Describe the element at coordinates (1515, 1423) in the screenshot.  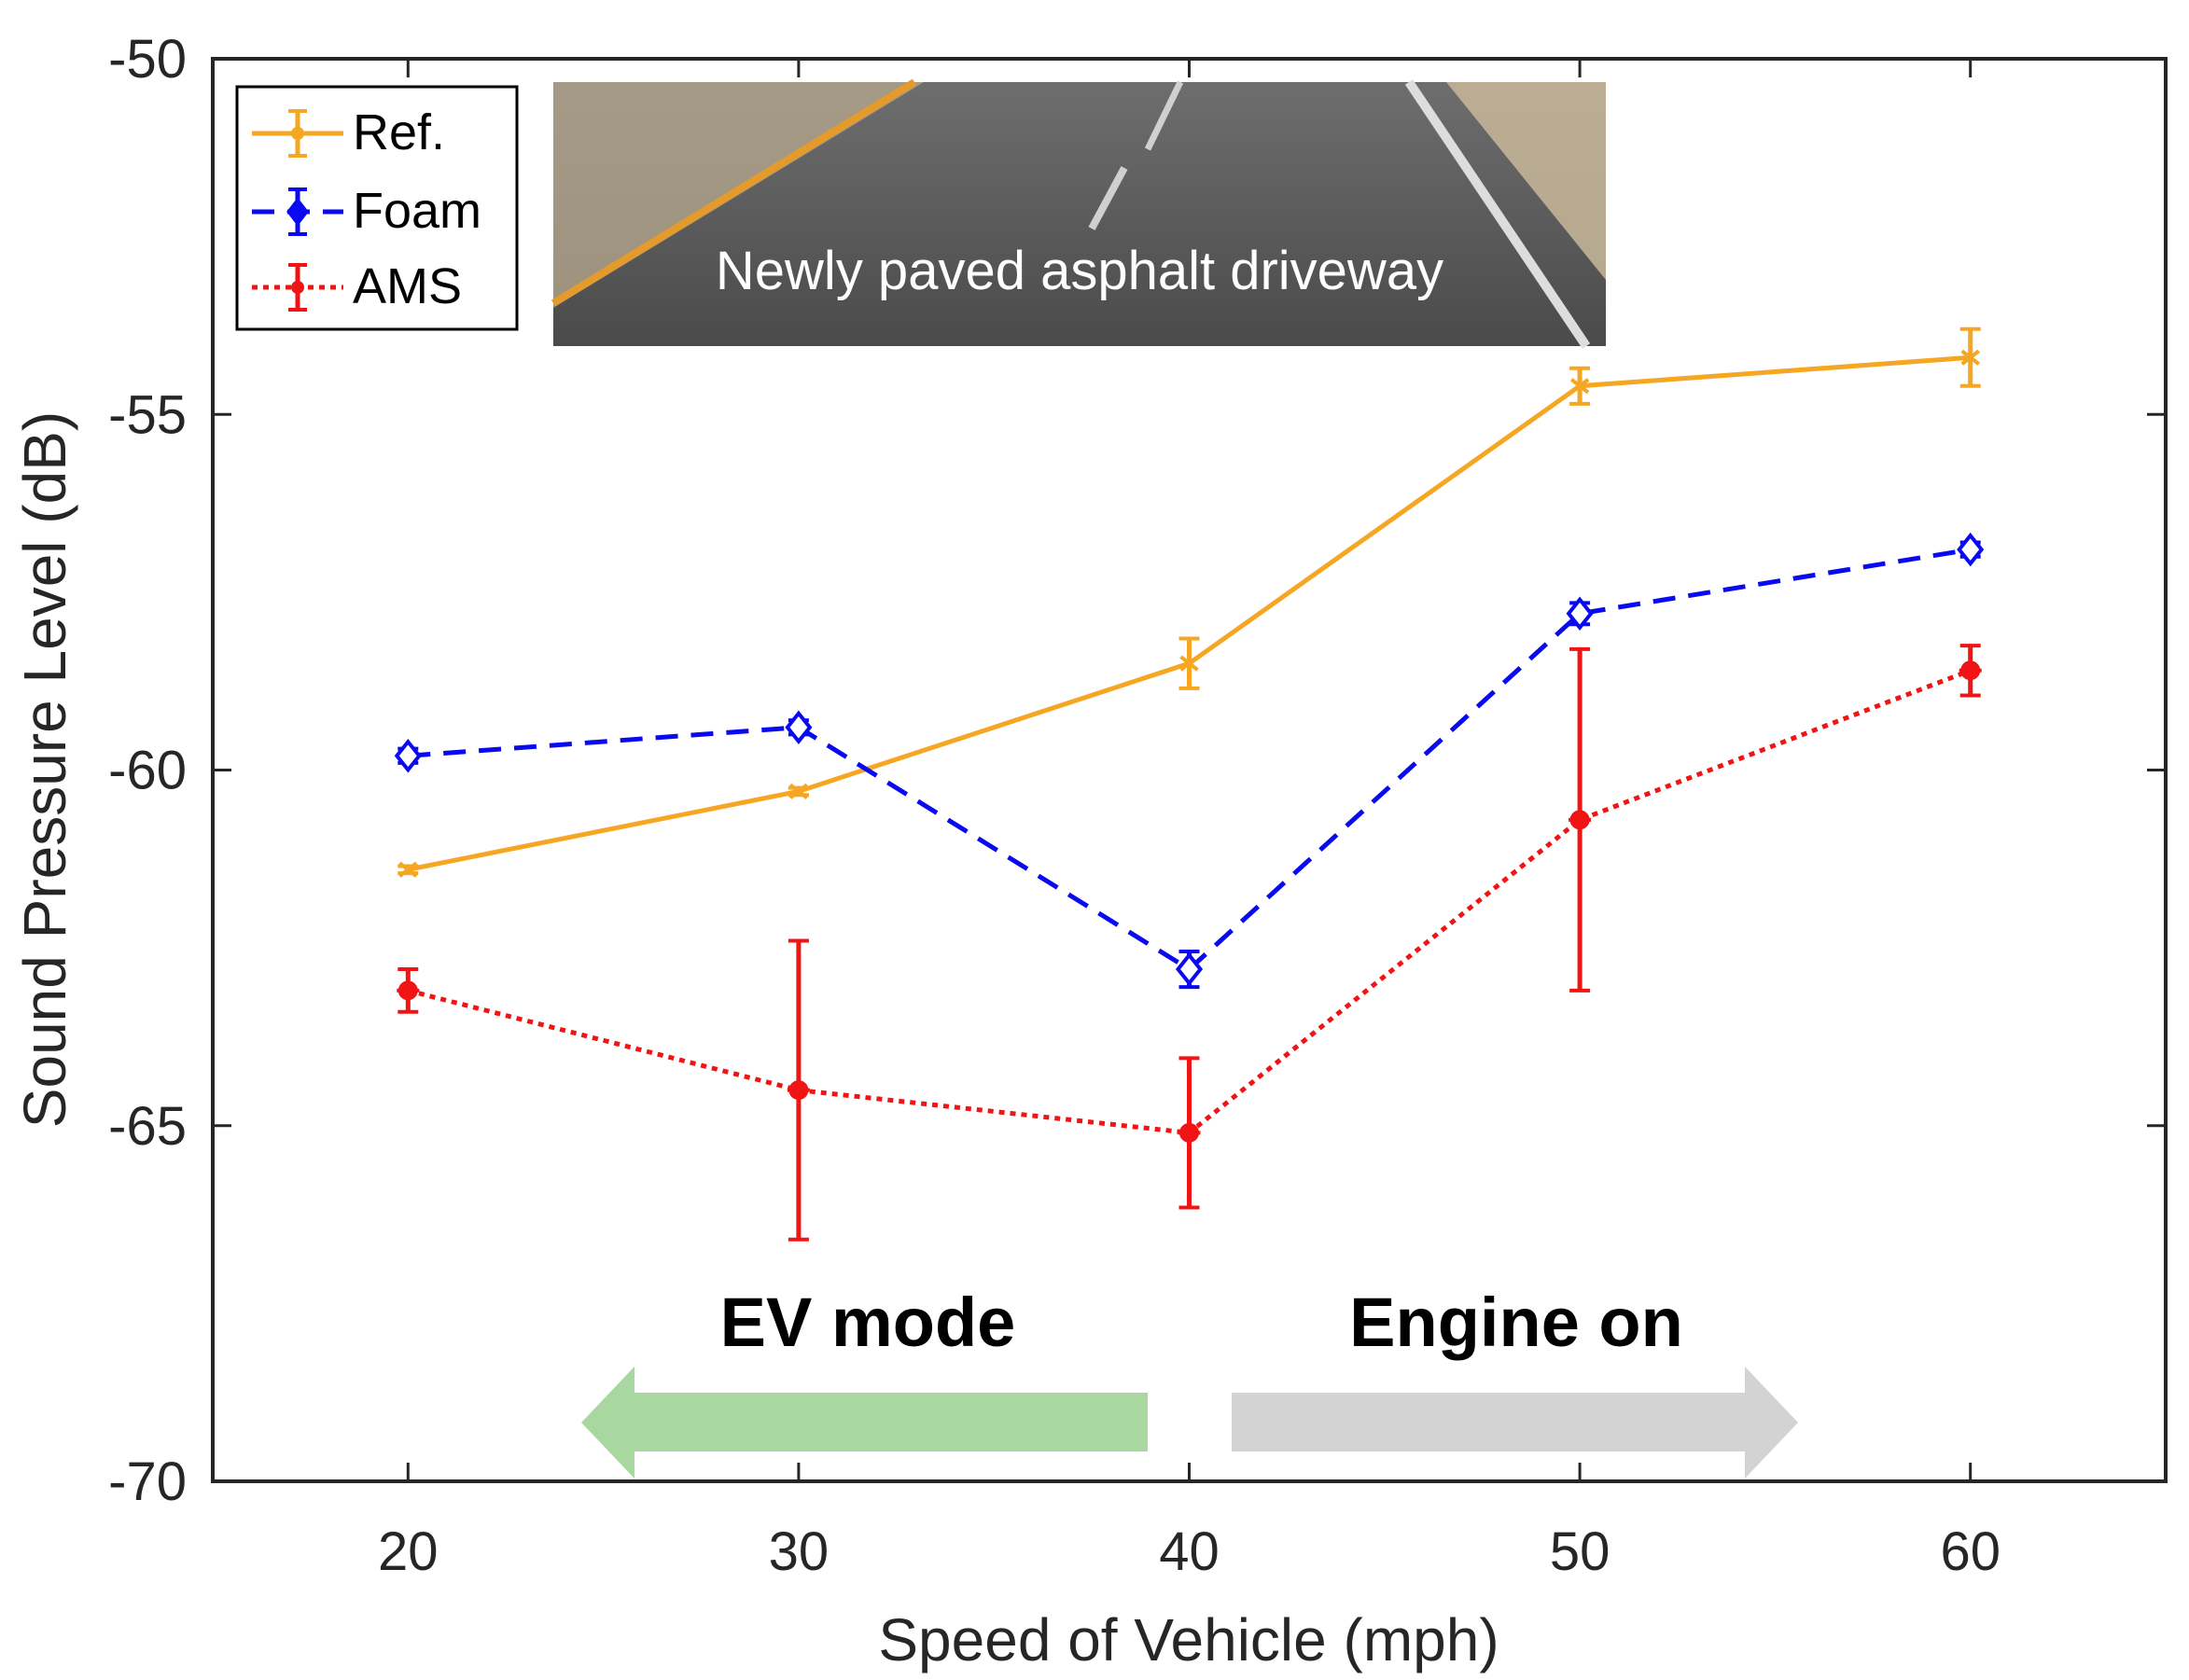
I see `engine-on-arrow` at that location.